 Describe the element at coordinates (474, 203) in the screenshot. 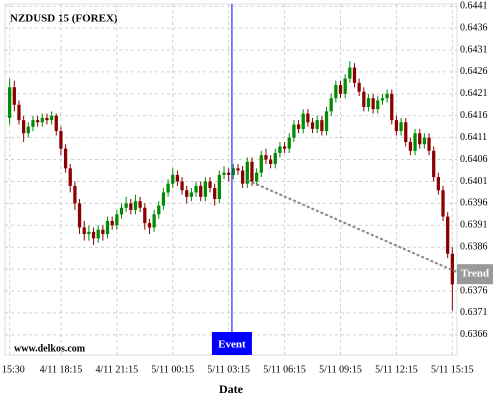

I see `y-tick-label: 0.6396` at that location.